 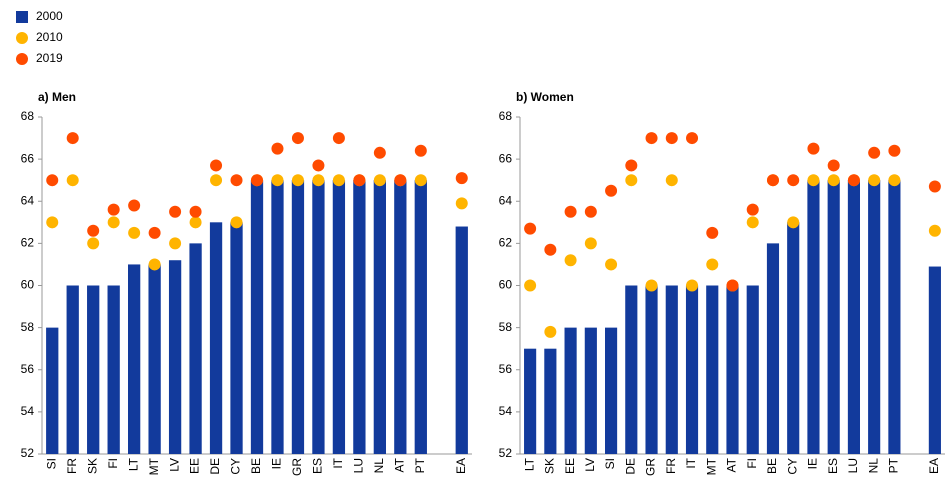 I want to click on x-tick-label: EA, so click(x=934, y=466).